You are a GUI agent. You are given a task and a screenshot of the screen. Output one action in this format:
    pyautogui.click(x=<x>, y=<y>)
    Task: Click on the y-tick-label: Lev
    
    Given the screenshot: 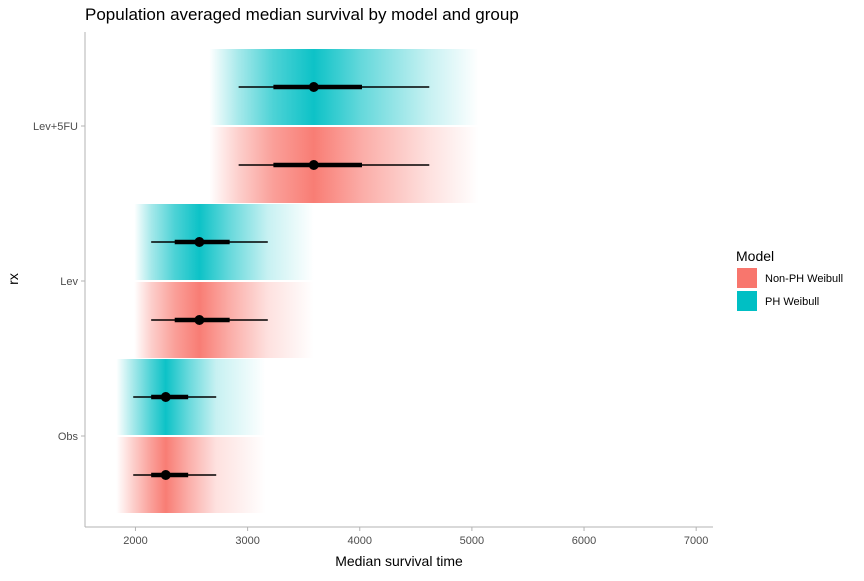 What is the action you would take?
    pyautogui.click(x=69, y=282)
    